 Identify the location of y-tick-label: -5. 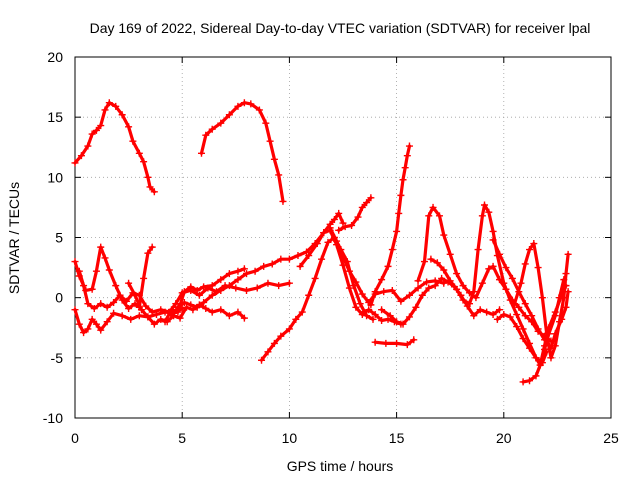
(57, 358).